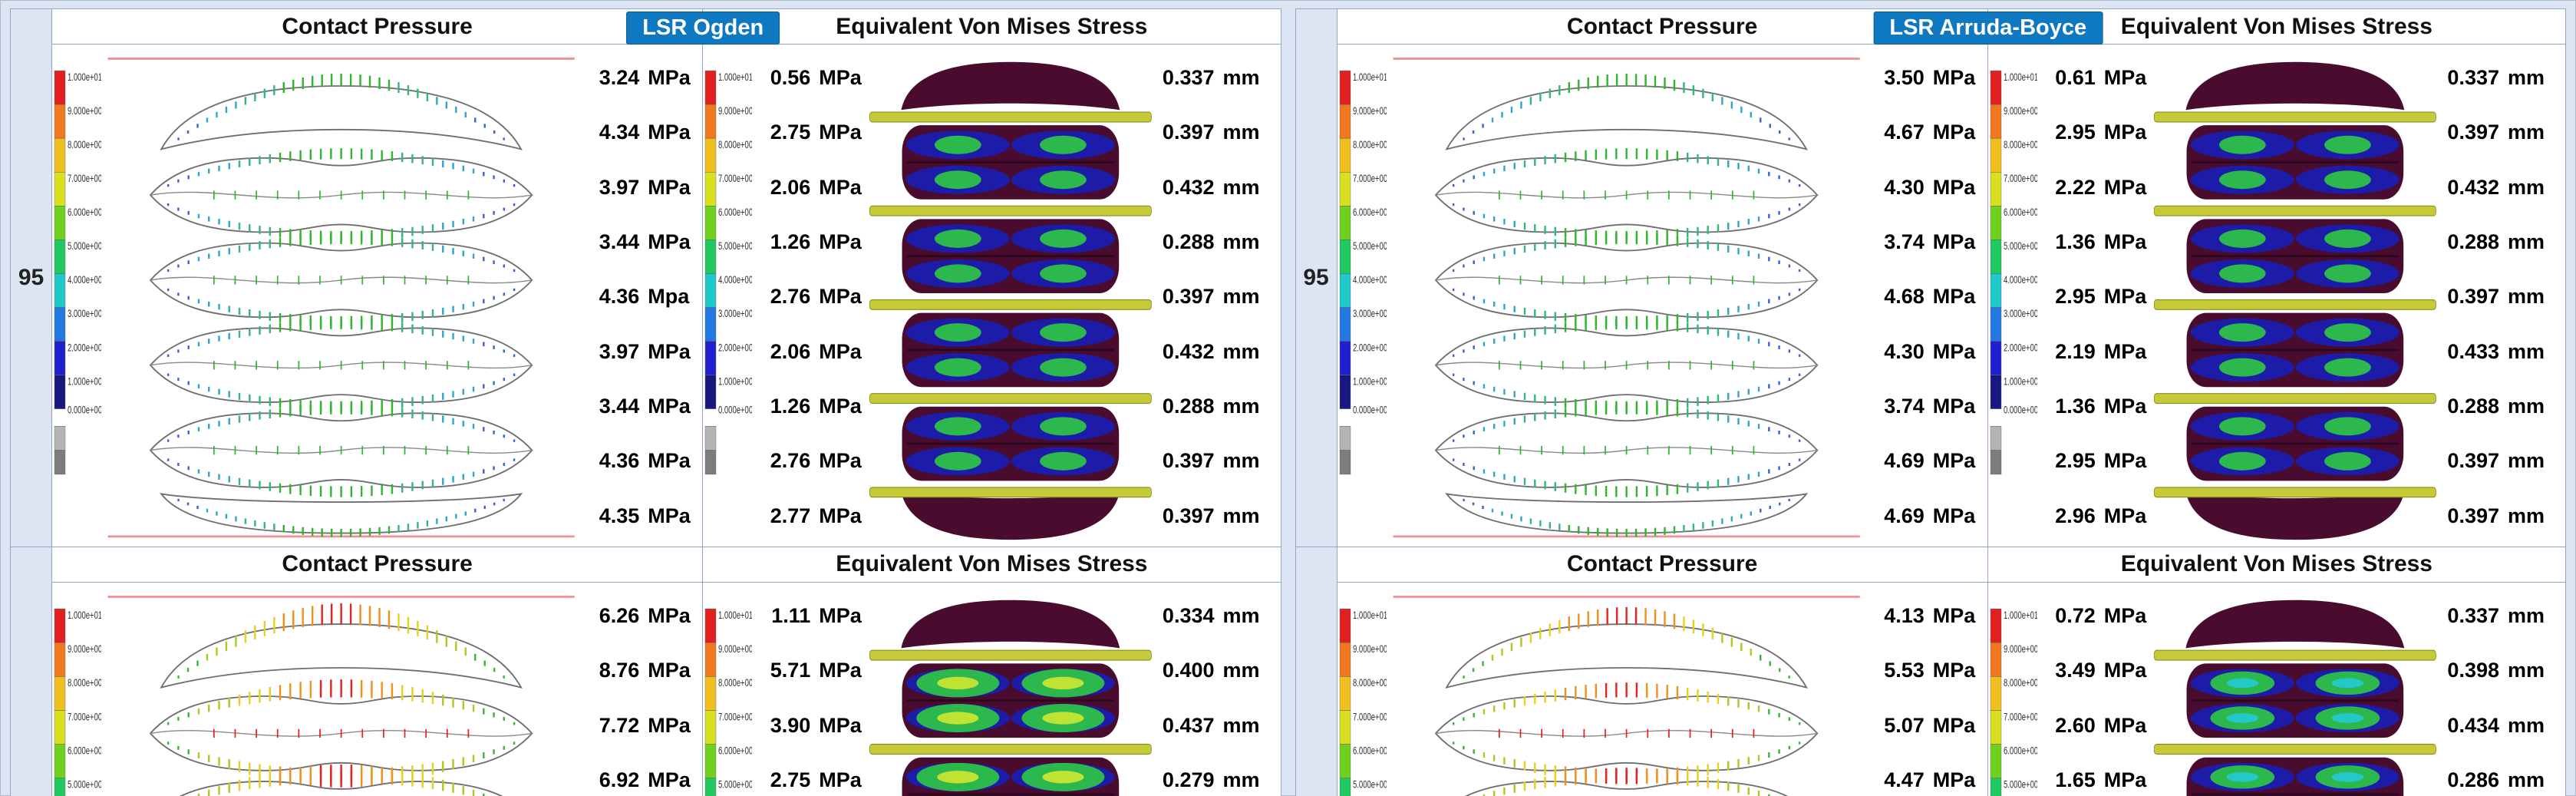 The width and height of the screenshot is (2576, 796). What do you see at coordinates (1188, 351) in the screenshot?
I see `deformation-value: 0.432` at bounding box center [1188, 351].